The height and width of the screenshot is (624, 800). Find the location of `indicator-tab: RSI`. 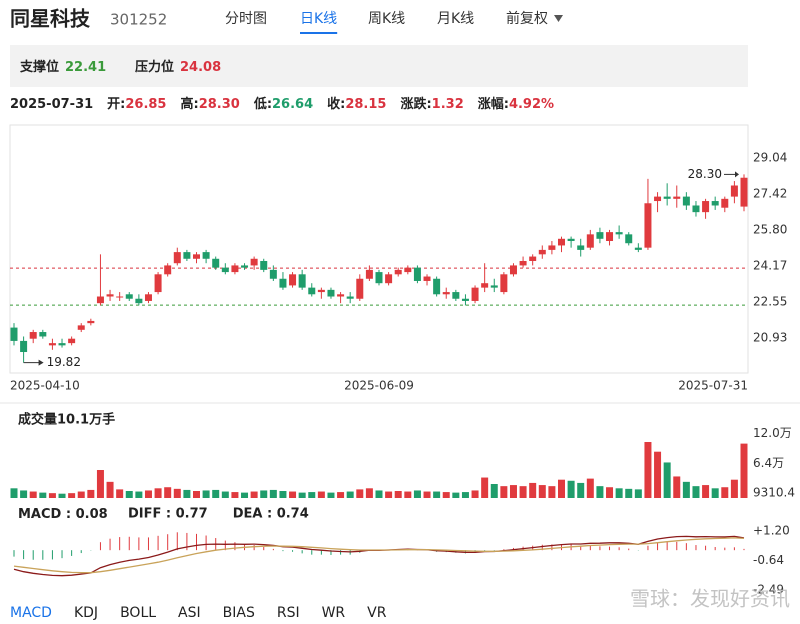

indicator-tab: RSI is located at coordinates (288, 613).